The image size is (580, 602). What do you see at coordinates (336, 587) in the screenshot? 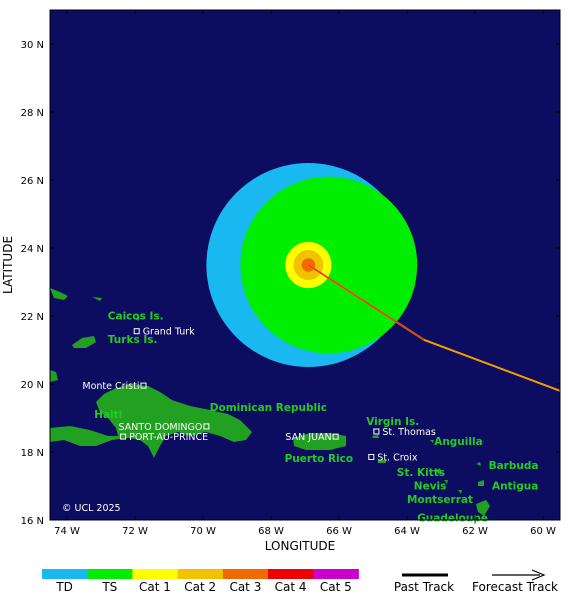
I see `legend-label: Cat 5` at bounding box center [336, 587].